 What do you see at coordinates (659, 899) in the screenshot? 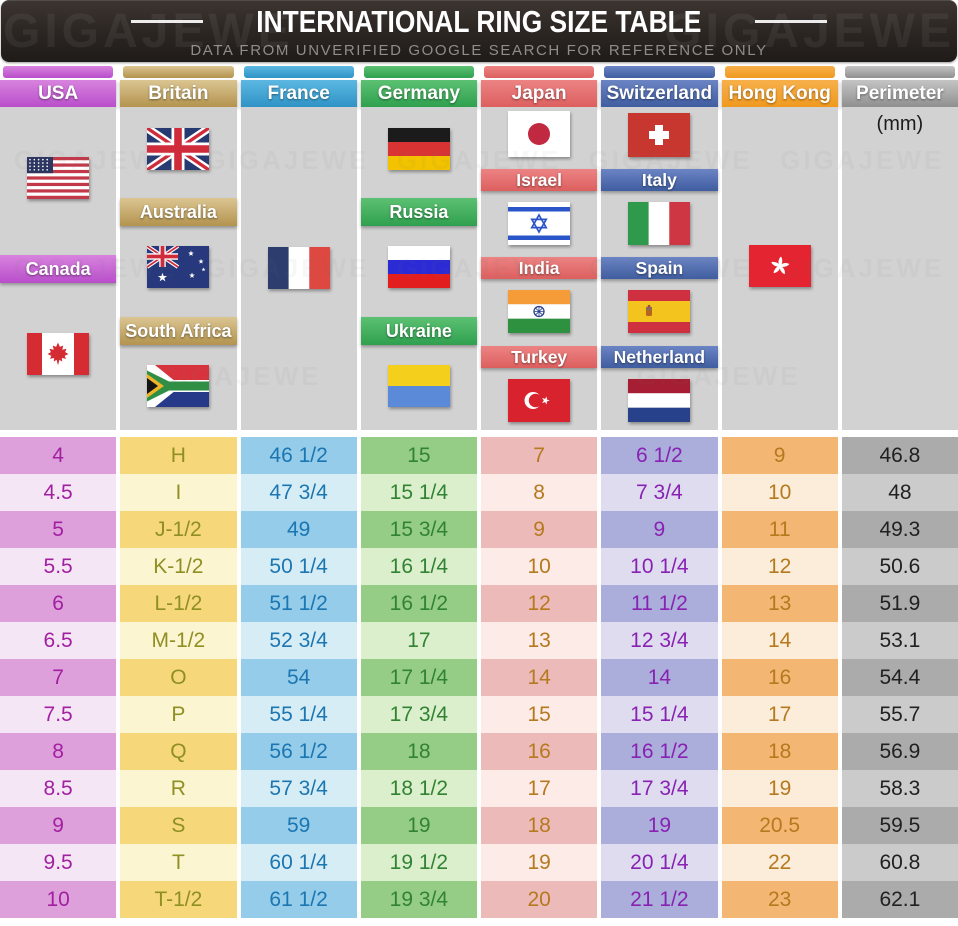
I see `table-cell: 21 1/2` at bounding box center [659, 899].